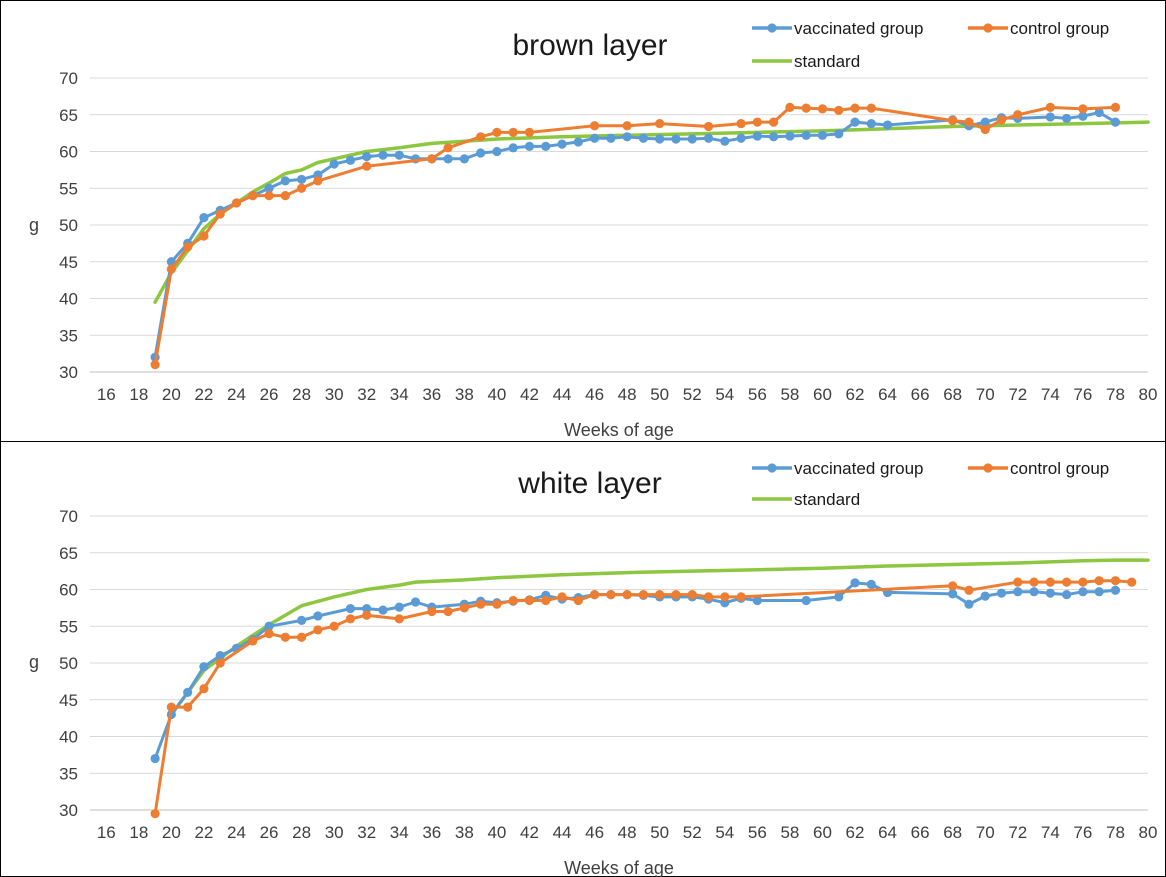  Describe the element at coordinates (692, 394) in the screenshot. I see `x-tick-label: 52` at that location.